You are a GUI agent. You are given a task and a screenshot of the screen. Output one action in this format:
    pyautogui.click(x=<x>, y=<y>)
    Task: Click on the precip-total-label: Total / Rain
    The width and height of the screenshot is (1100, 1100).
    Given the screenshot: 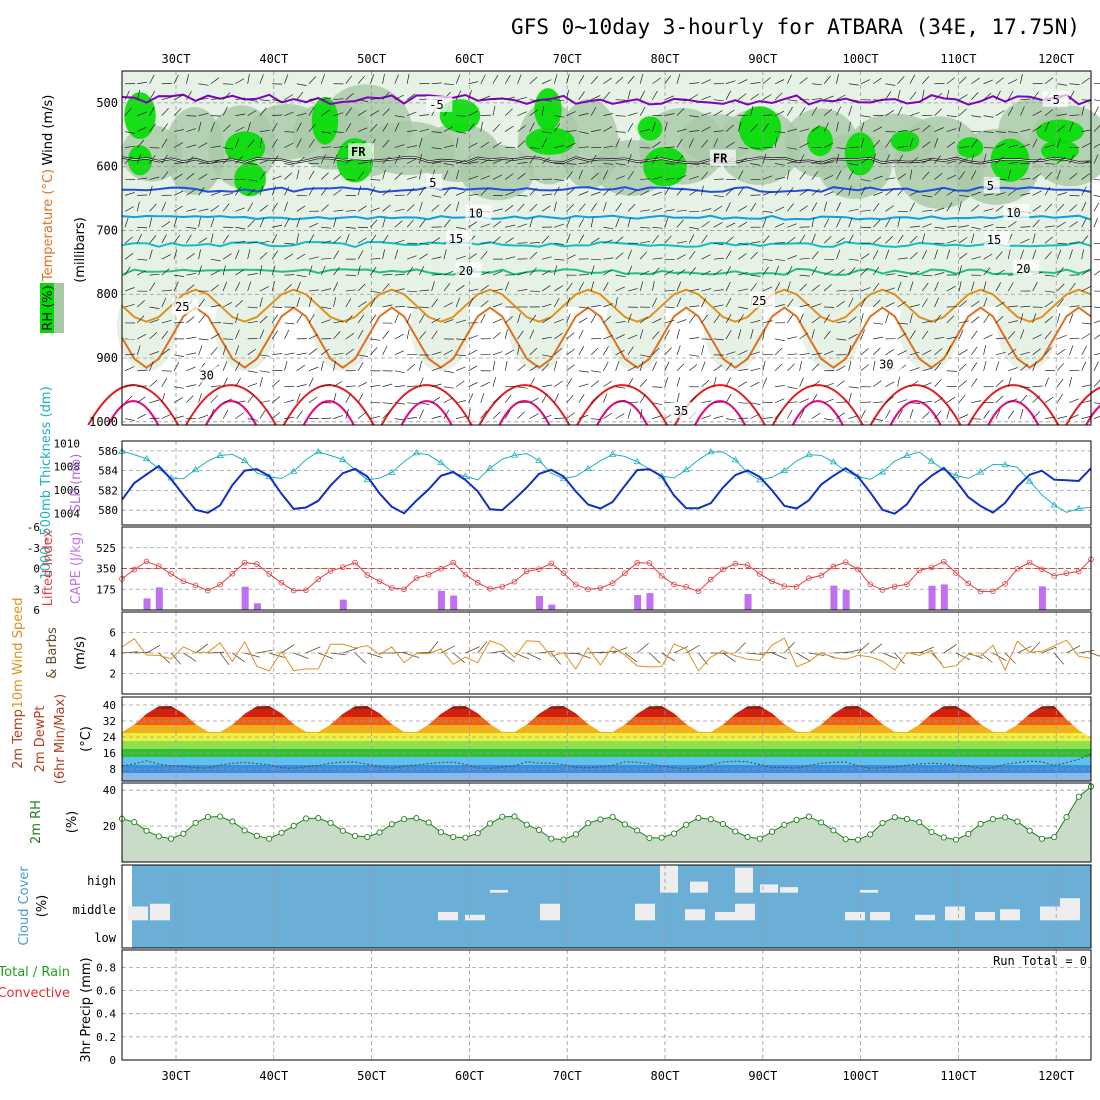 What is the action you would take?
    pyautogui.click(x=35, y=972)
    